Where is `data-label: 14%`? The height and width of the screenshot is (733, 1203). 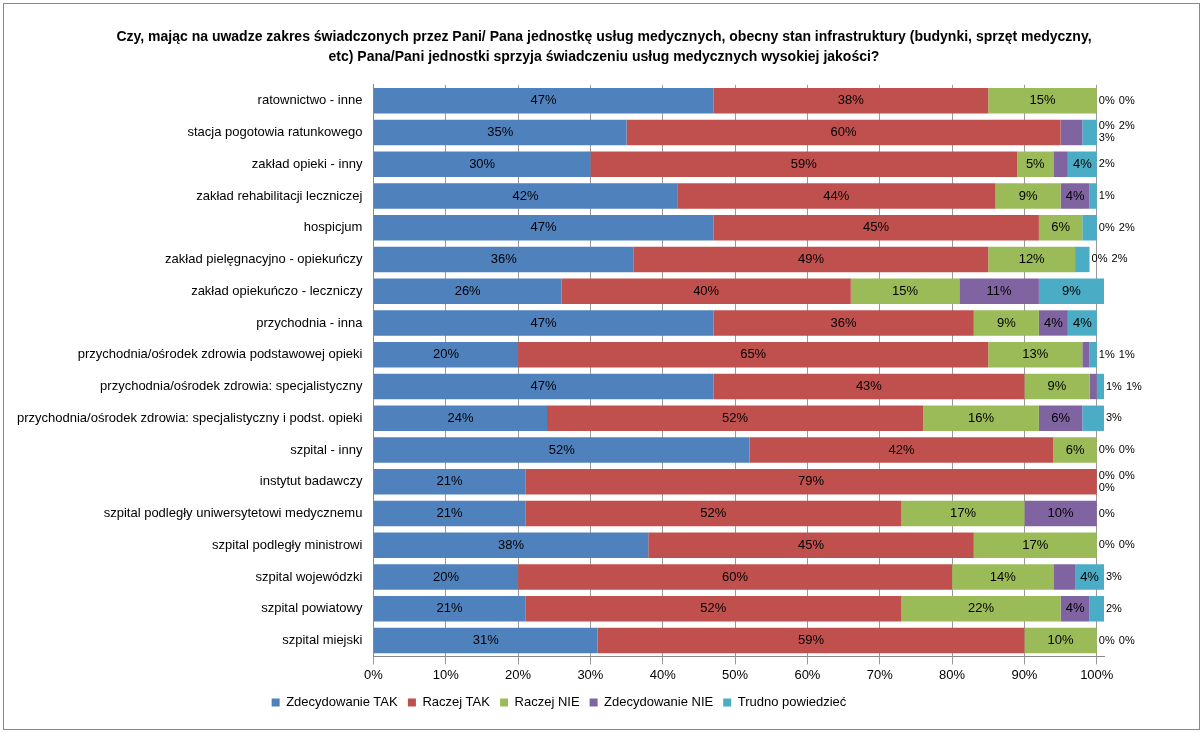 data-label: 14% is located at coordinates (1003, 576).